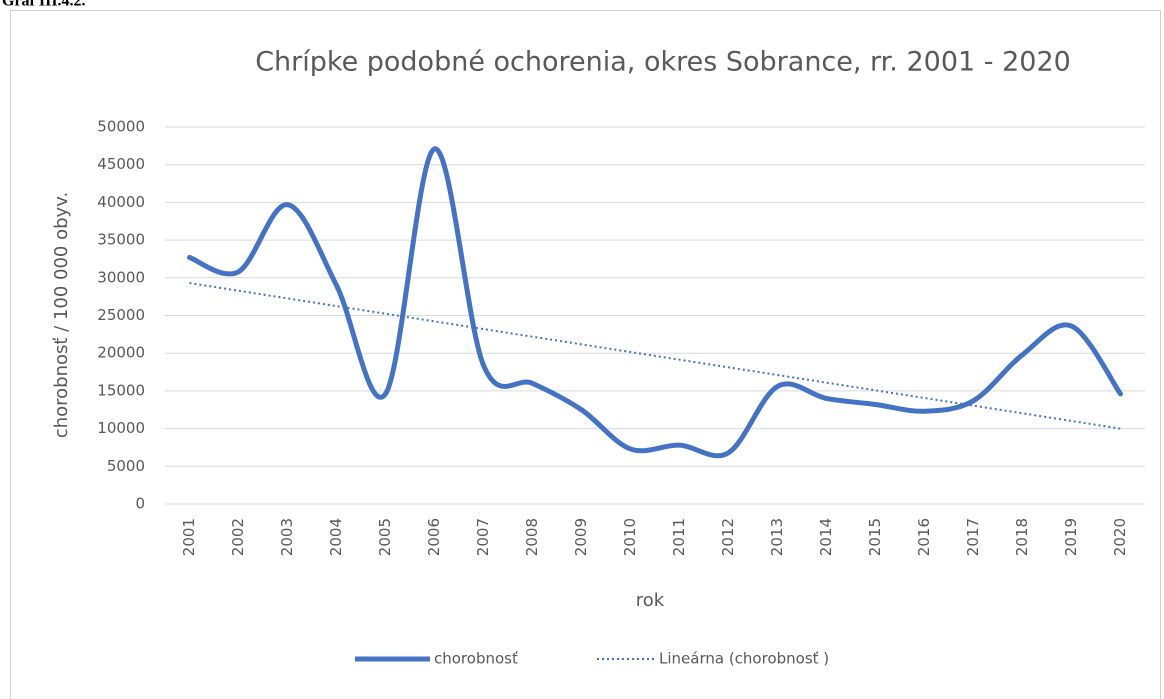  What do you see at coordinates (121, 277) in the screenshot?
I see `y-tick-label: 30000` at bounding box center [121, 277].